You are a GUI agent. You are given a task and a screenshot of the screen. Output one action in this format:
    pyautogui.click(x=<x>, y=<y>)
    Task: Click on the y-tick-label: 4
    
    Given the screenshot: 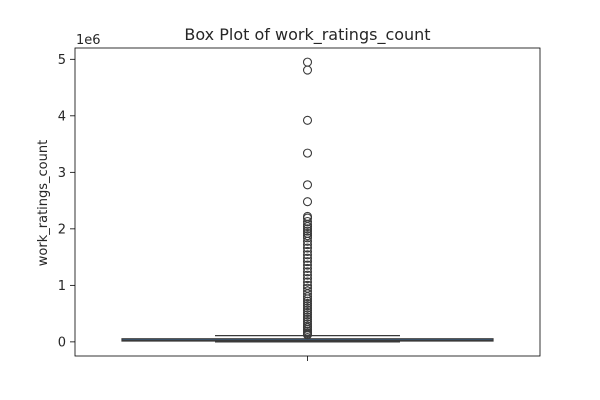 What is the action you would take?
    pyautogui.click(x=62, y=116)
    